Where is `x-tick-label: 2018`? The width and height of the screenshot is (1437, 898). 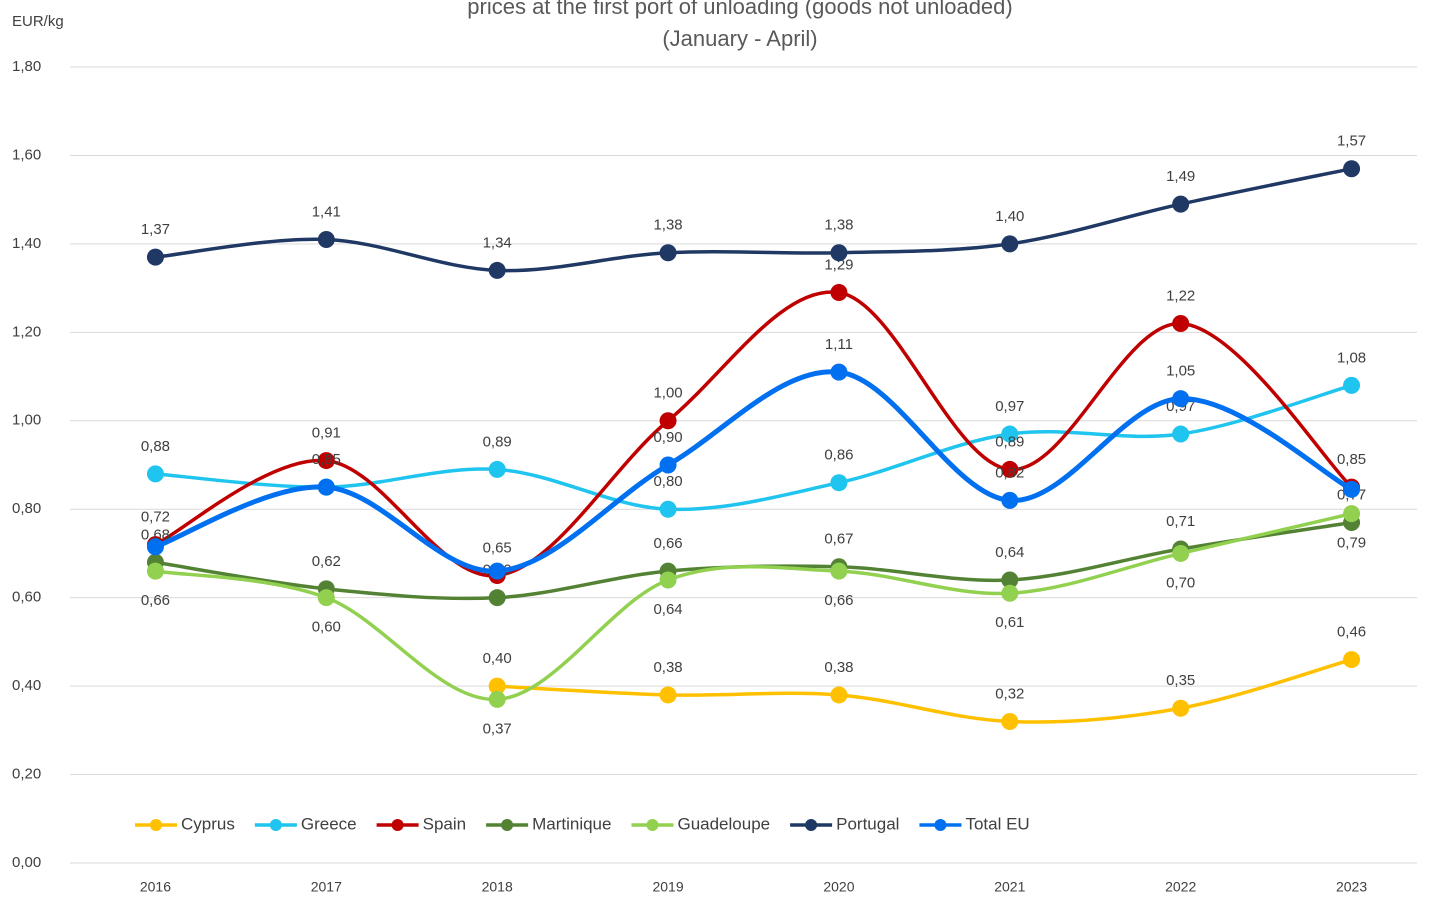 x-tick-label: 2018 is located at coordinates (497, 887).